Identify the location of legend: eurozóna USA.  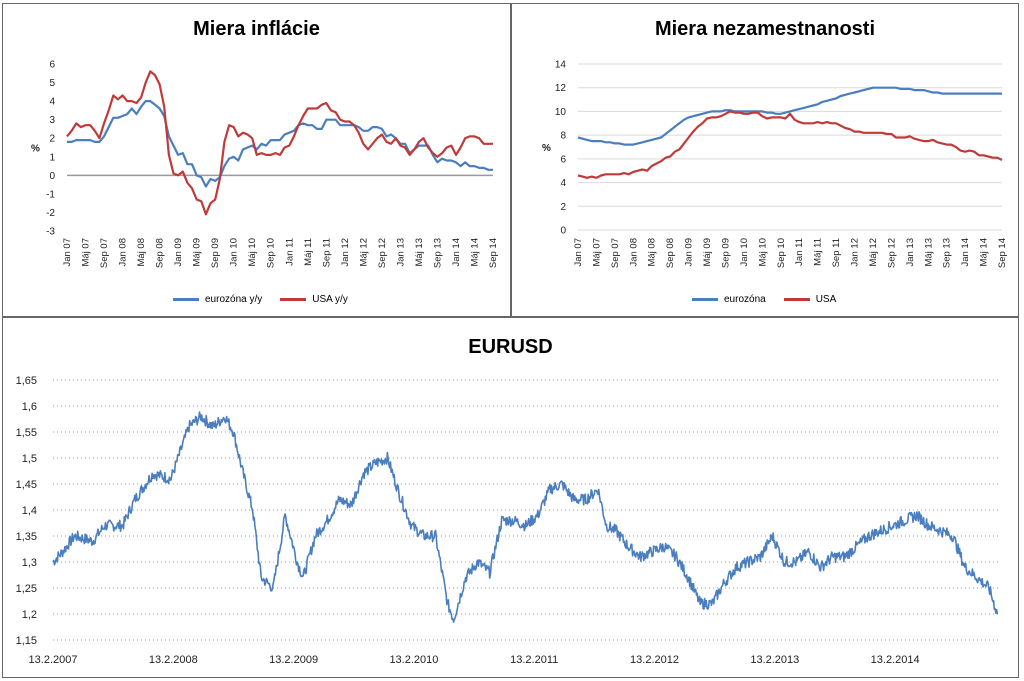
(764, 299).